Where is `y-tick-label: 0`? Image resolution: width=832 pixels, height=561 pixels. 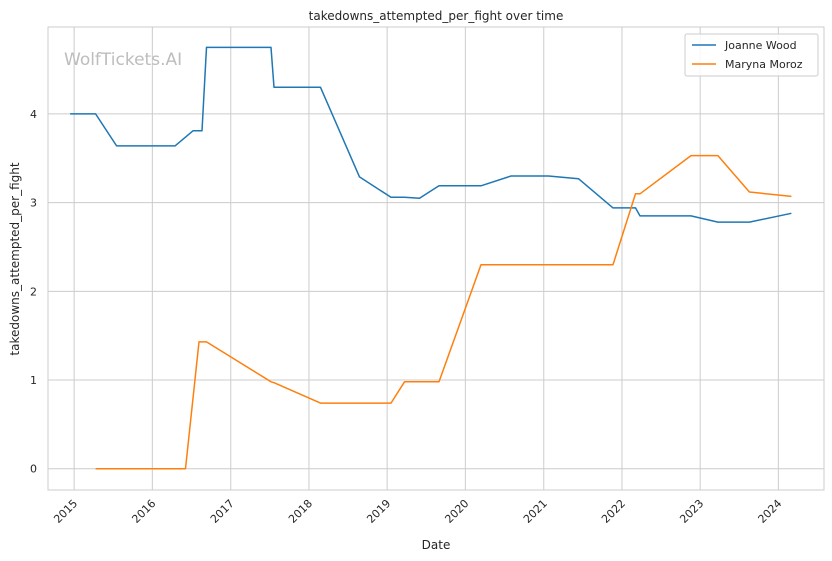 y-tick-label: 0 is located at coordinates (33, 469).